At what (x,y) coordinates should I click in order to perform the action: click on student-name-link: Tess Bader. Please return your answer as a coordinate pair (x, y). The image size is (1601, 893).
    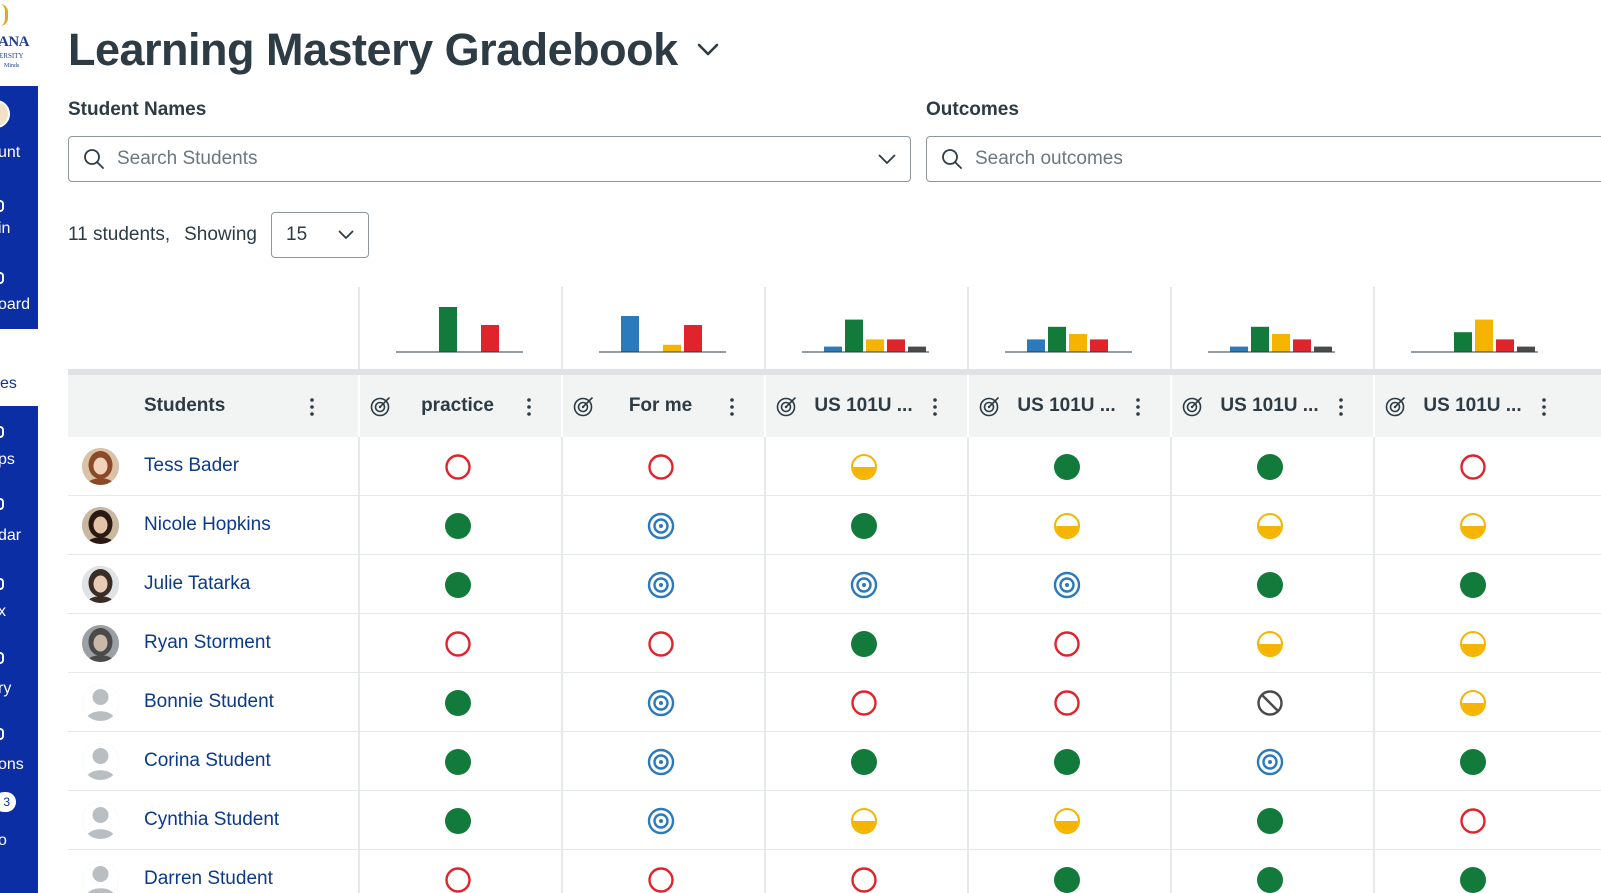
    Looking at the image, I should click on (192, 465).